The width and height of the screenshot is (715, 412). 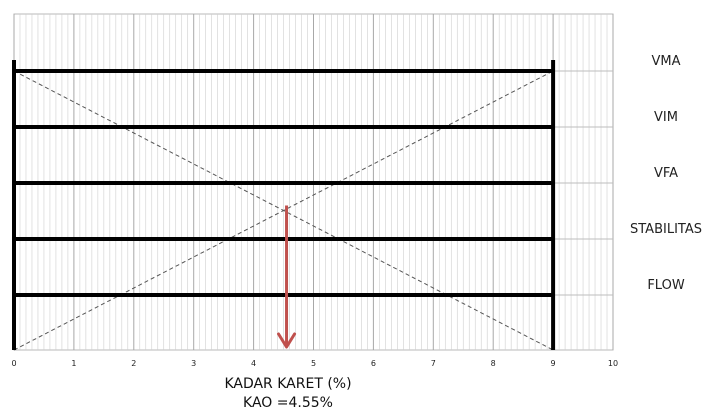 I want to click on x-axis-title: KADAR KARET (%), so click(x=287, y=384).